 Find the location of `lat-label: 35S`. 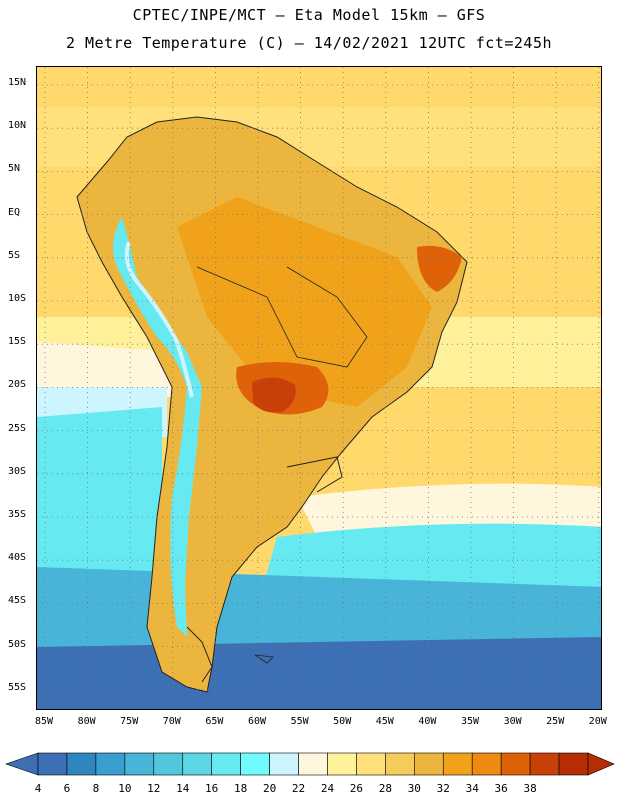

lat-label: 35S is located at coordinates (17, 514).